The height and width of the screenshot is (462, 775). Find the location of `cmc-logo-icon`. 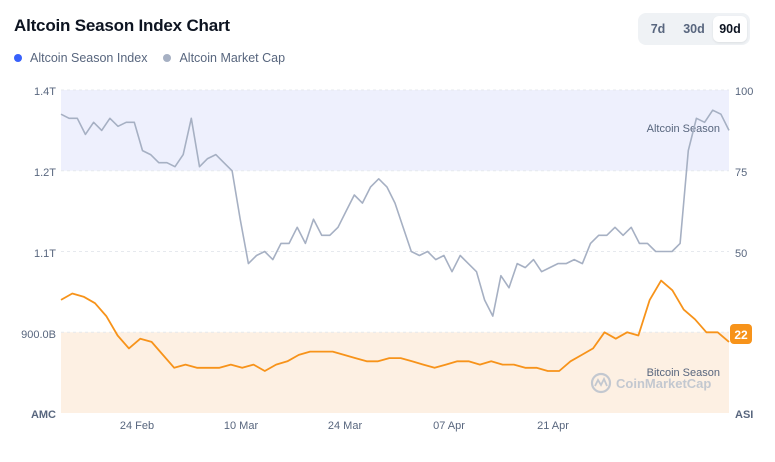

cmc-logo-icon is located at coordinates (601, 383).